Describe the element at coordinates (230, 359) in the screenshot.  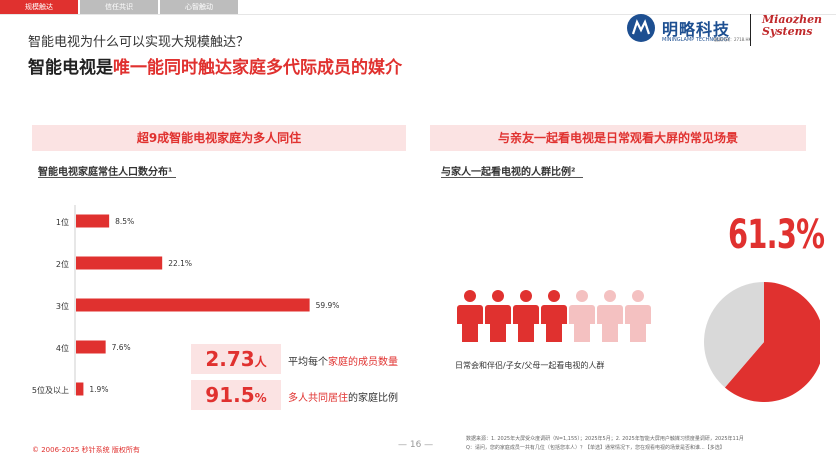
I see `stat-number: 2.73` at that location.